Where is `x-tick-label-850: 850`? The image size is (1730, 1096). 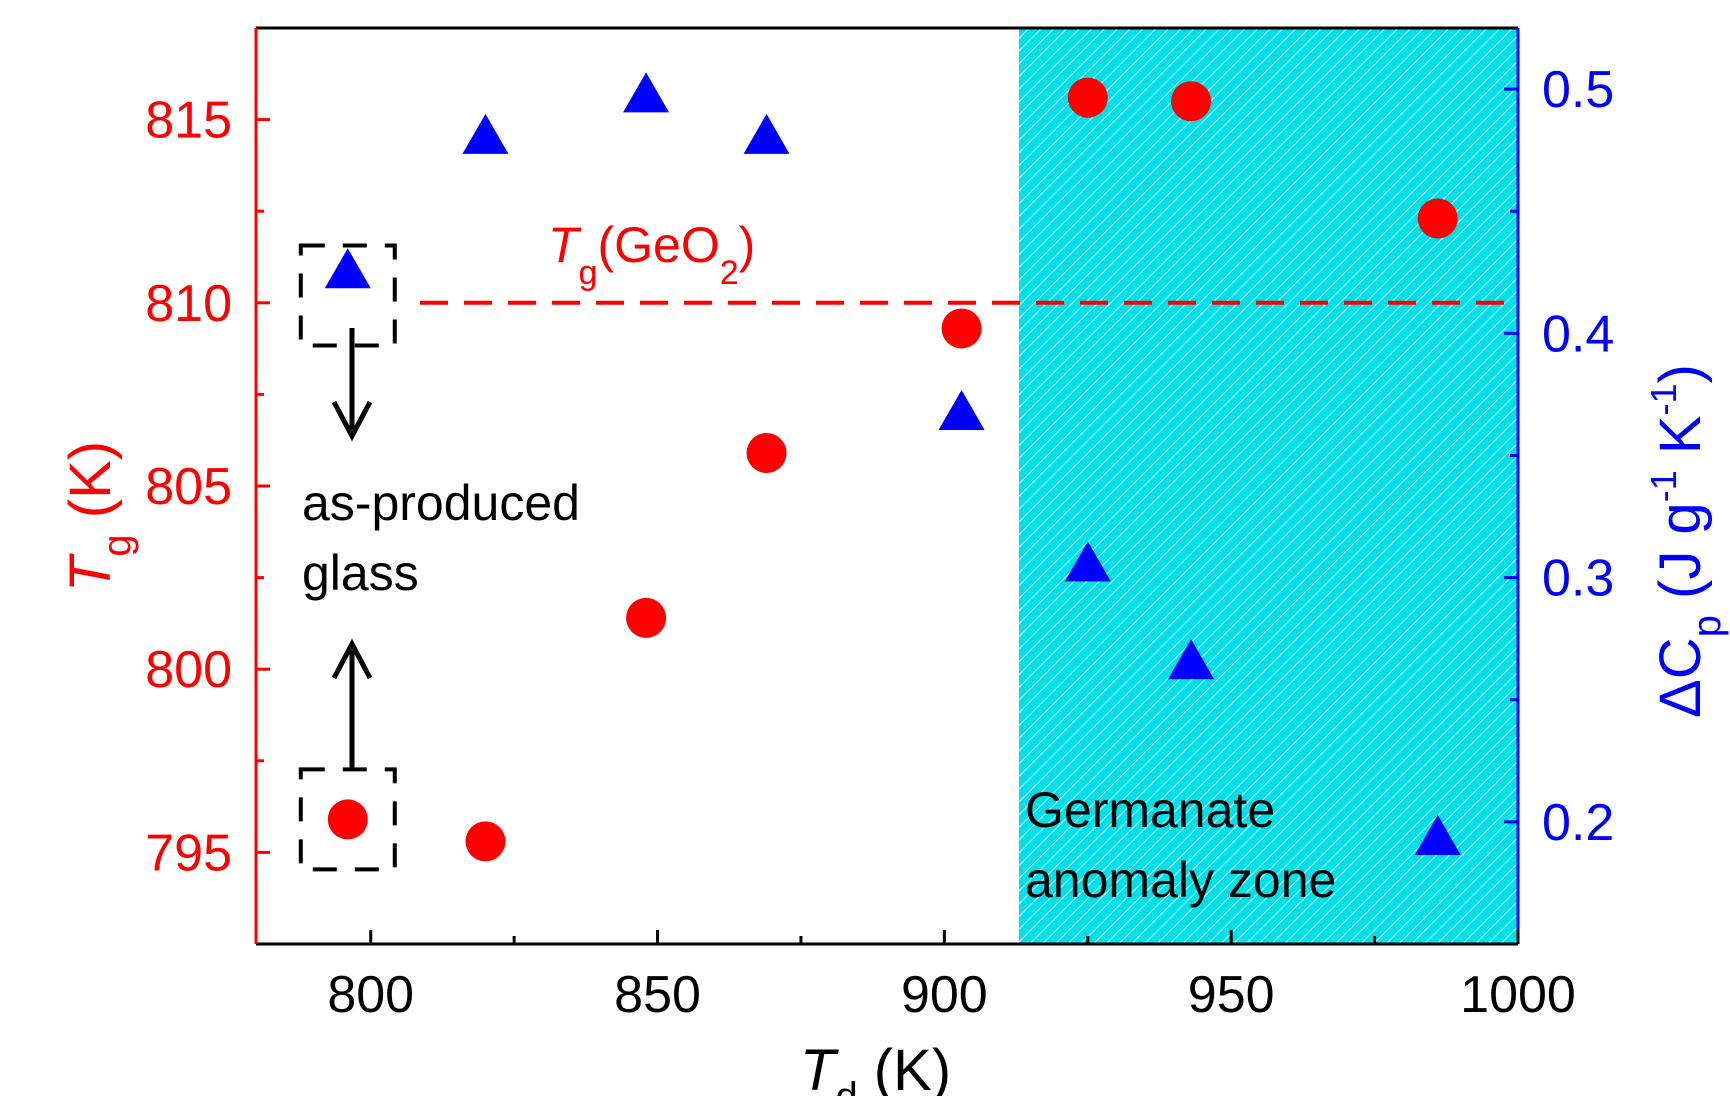
x-tick-label-850: 850 is located at coordinates (657, 995).